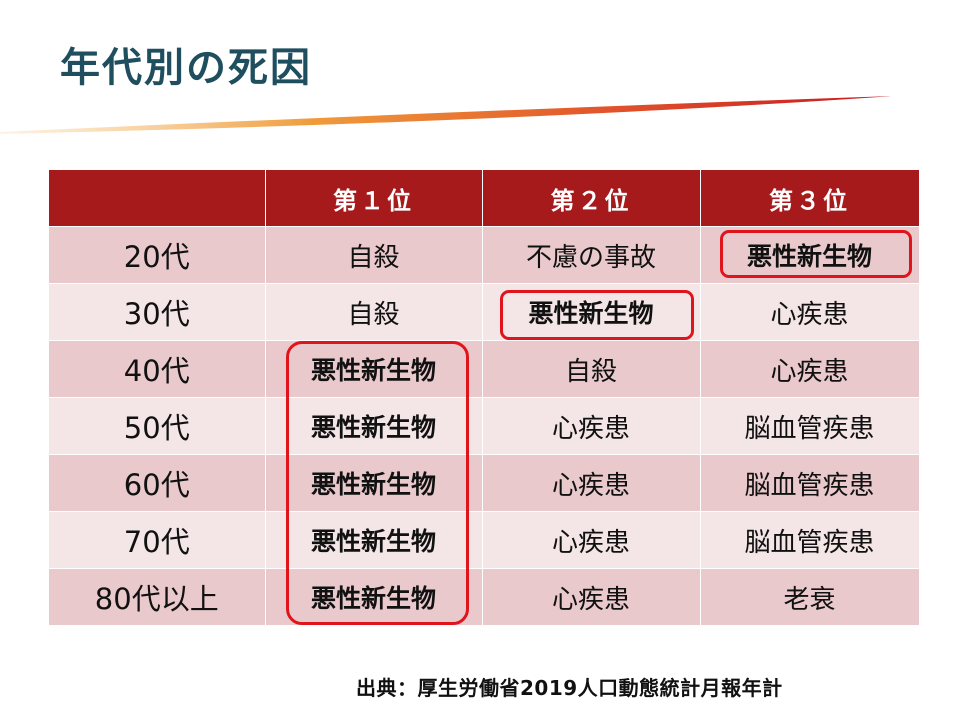  Describe the element at coordinates (810, 198) in the screenshot. I see `header-cell-rank-3: 第３位` at that location.